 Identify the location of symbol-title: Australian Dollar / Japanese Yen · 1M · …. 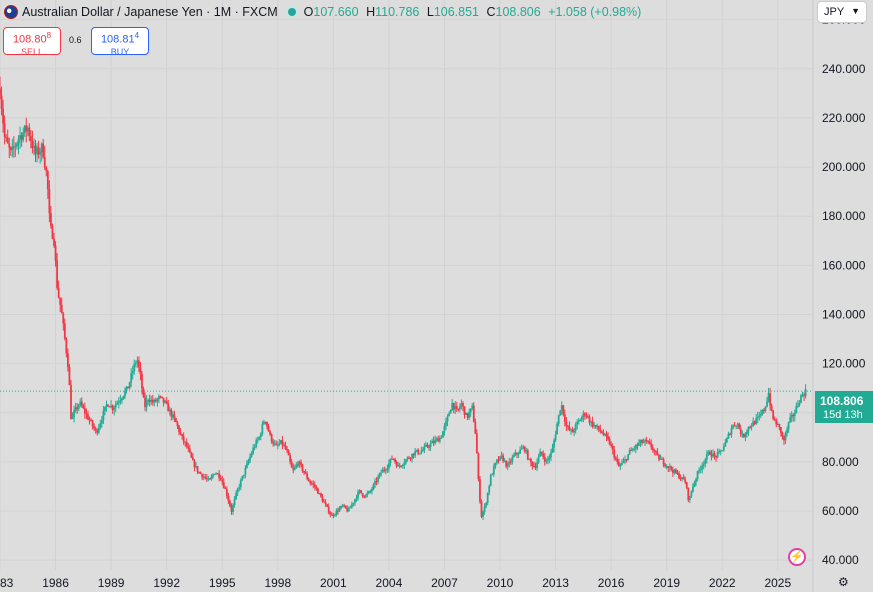
(150, 12).